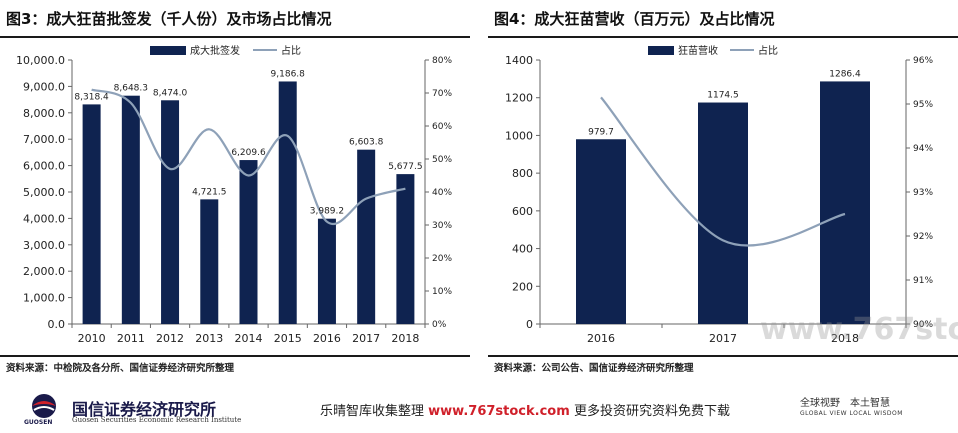  What do you see at coordinates (40, 60) in the screenshot?
I see `left-y-tick-label: 10,000.0` at bounding box center [40, 60].